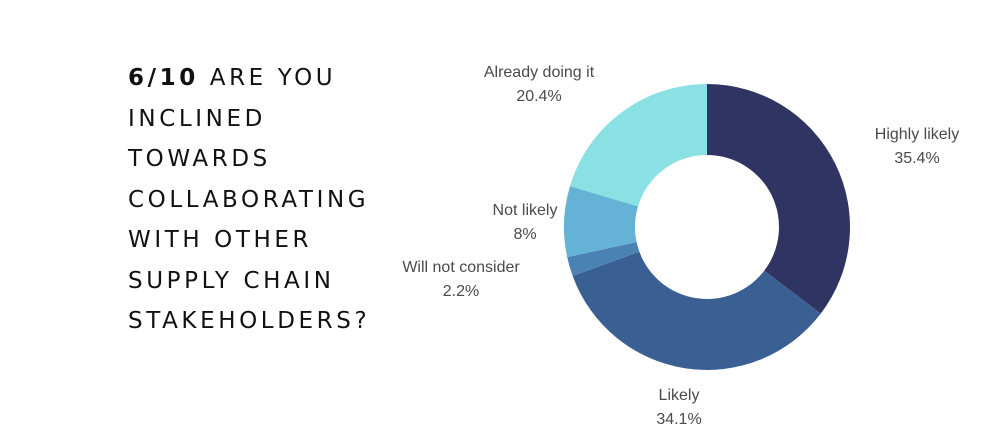 The image size is (1000, 445). Describe the element at coordinates (539, 72) in the screenshot. I see `slice-category-label: Already doing it` at that location.